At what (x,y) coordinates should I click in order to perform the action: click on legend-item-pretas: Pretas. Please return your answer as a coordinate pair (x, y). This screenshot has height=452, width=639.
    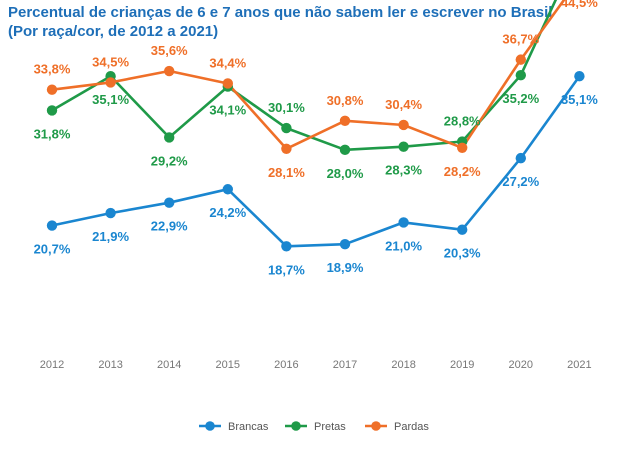
    Looking at the image, I should click on (315, 427).